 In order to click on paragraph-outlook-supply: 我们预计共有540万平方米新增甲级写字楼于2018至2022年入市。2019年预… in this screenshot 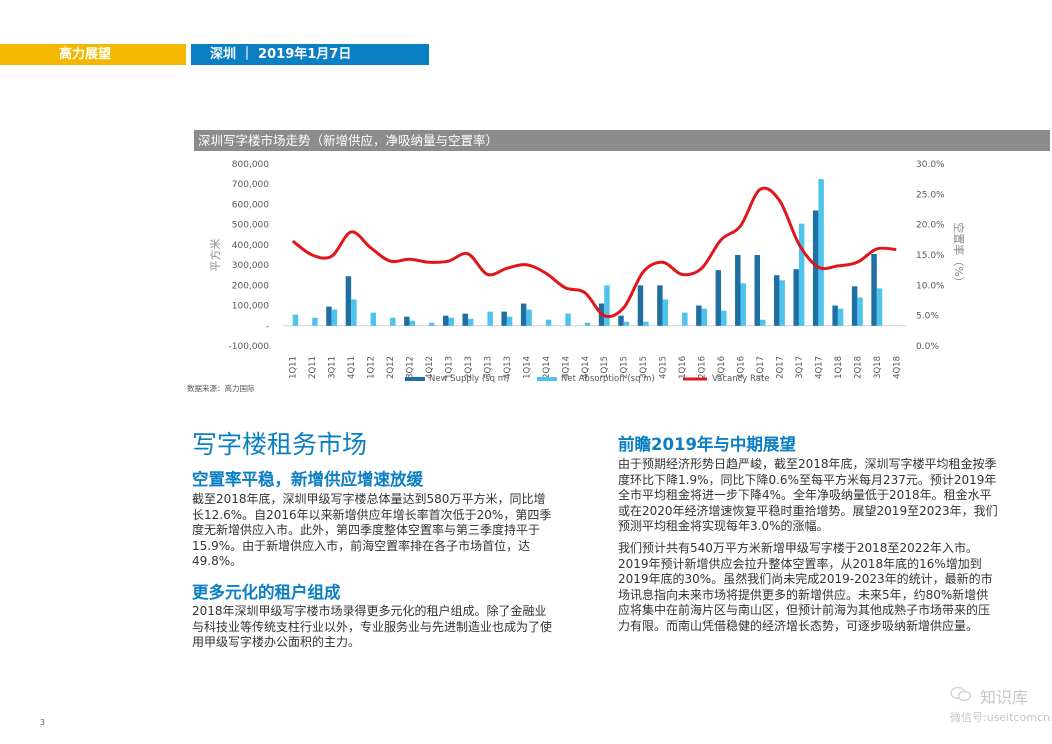, I will do `click(805, 587)`.